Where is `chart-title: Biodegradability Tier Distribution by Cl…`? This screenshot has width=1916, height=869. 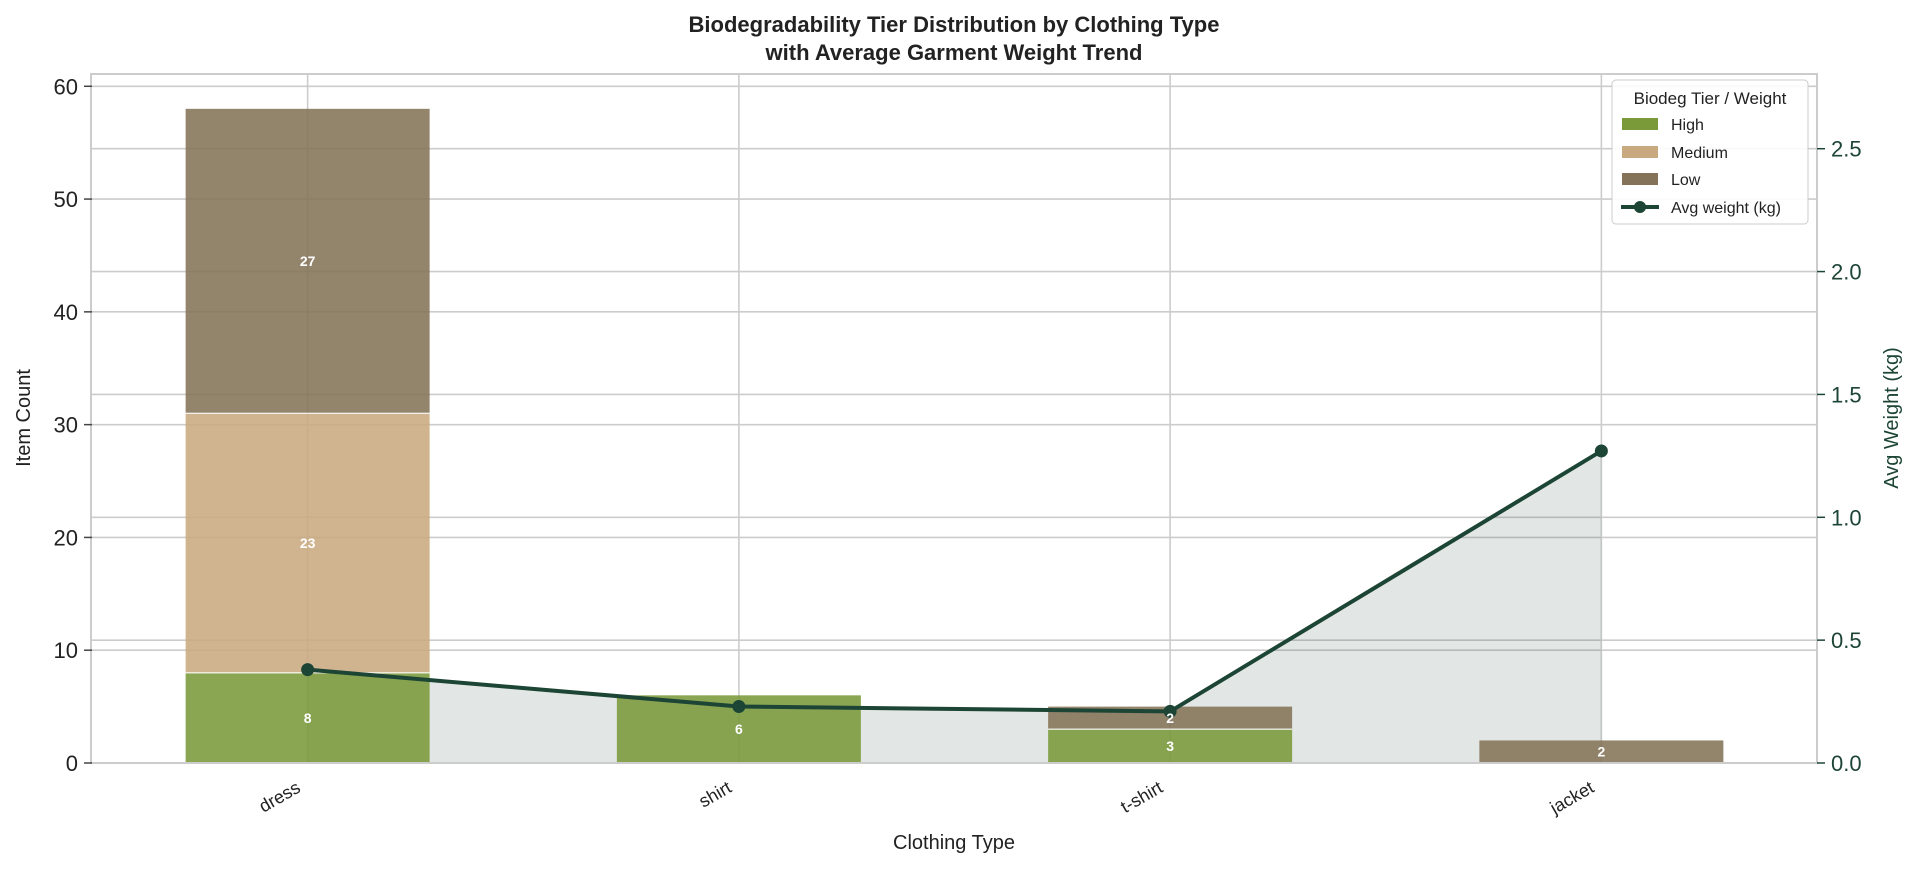 chart-title: Biodegradability Tier Distribution by Cl… is located at coordinates (954, 24).